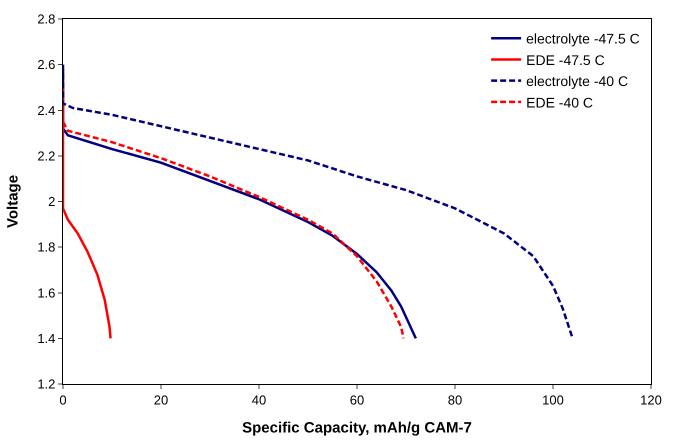 This screenshot has height=445, width=674. What do you see at coordinates (161, 400) in the screenshot?
I see `x-tick-label: 20` at bounding box center [161, 400].